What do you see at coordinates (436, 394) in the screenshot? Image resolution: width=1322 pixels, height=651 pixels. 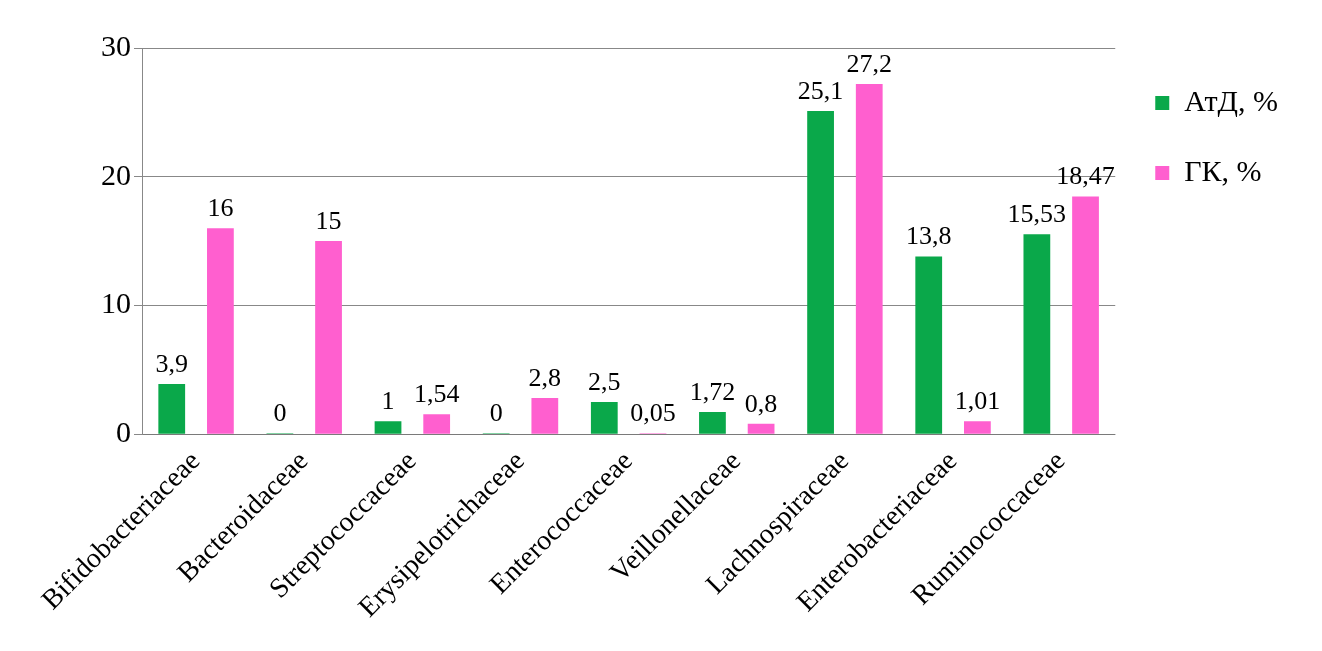 I see `data-label: 1,54` at bounding box center [436, 394].